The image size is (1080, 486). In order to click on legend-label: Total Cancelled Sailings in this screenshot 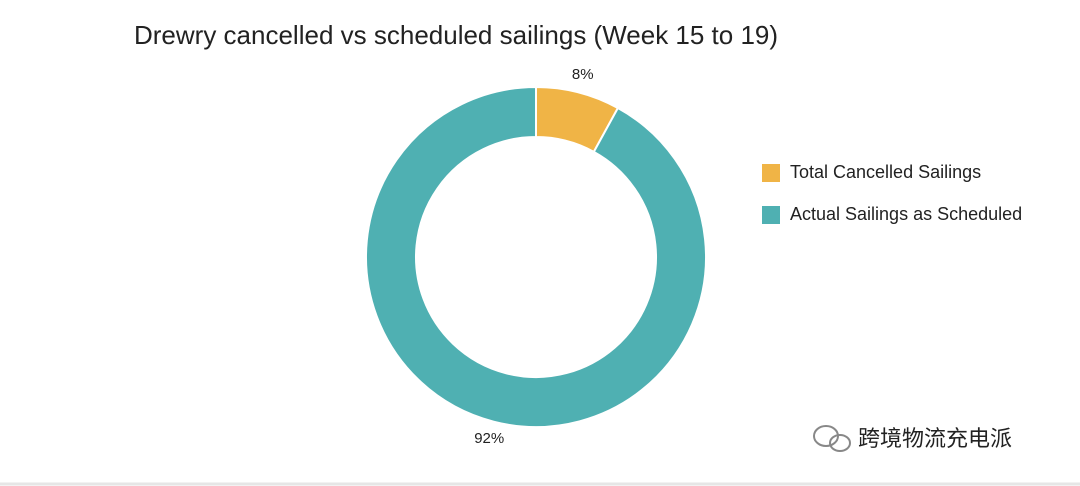, I will do `click(885, 172)`.